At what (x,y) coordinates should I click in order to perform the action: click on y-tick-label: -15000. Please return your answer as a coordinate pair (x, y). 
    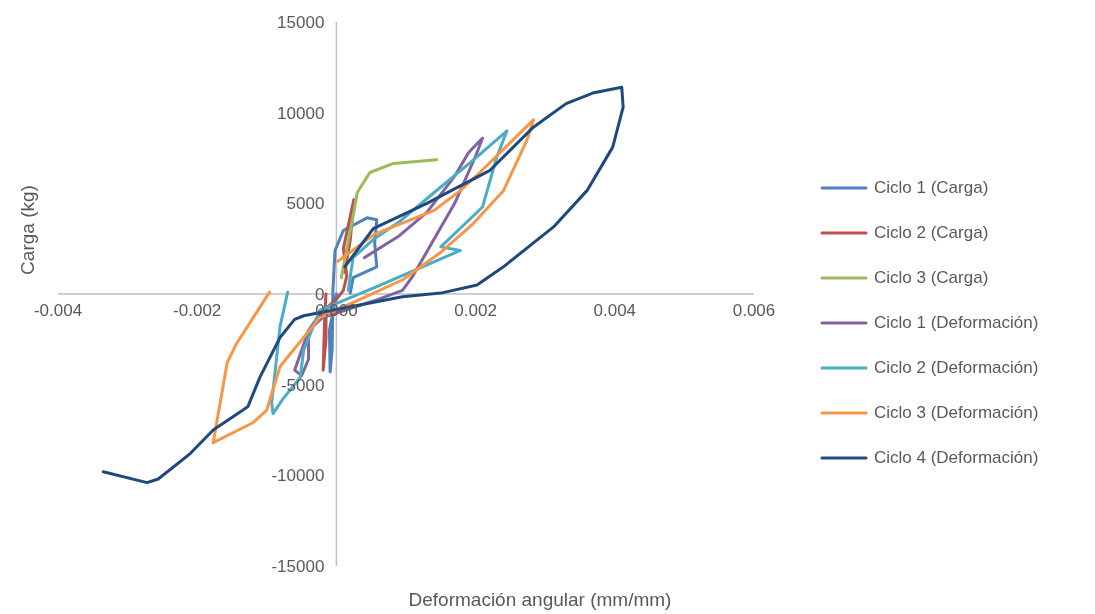
    Looking at the image, I should click on (298, 566).